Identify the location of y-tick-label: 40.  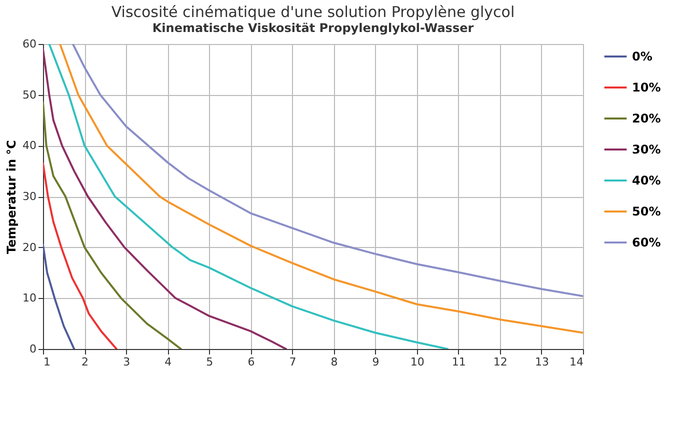
(29, 145).